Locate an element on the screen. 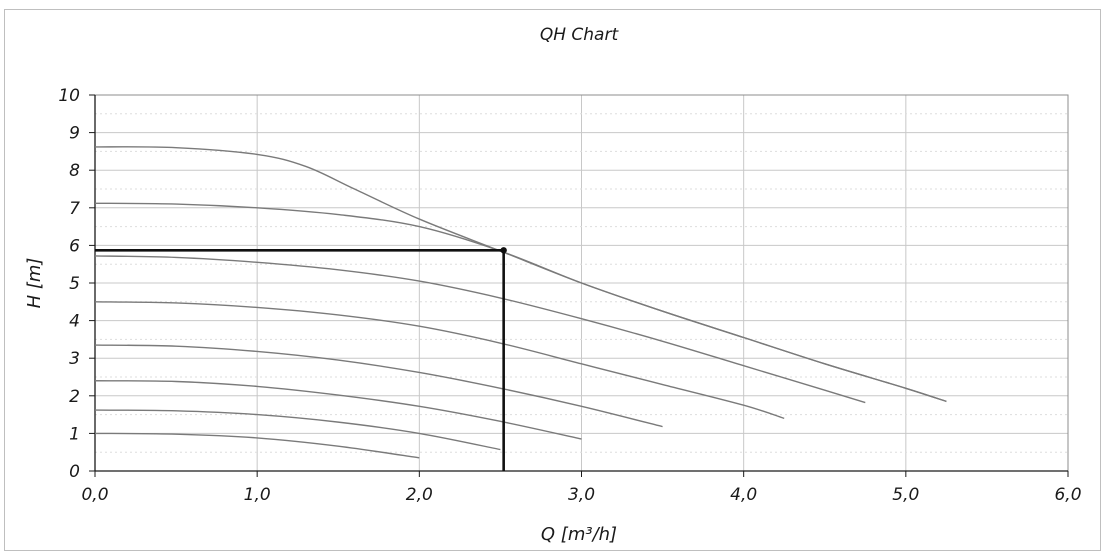 Image resolution: width=1107 pixels, height=554 pixels. y-tick-label: 6 is located at coordinates (74, 246).